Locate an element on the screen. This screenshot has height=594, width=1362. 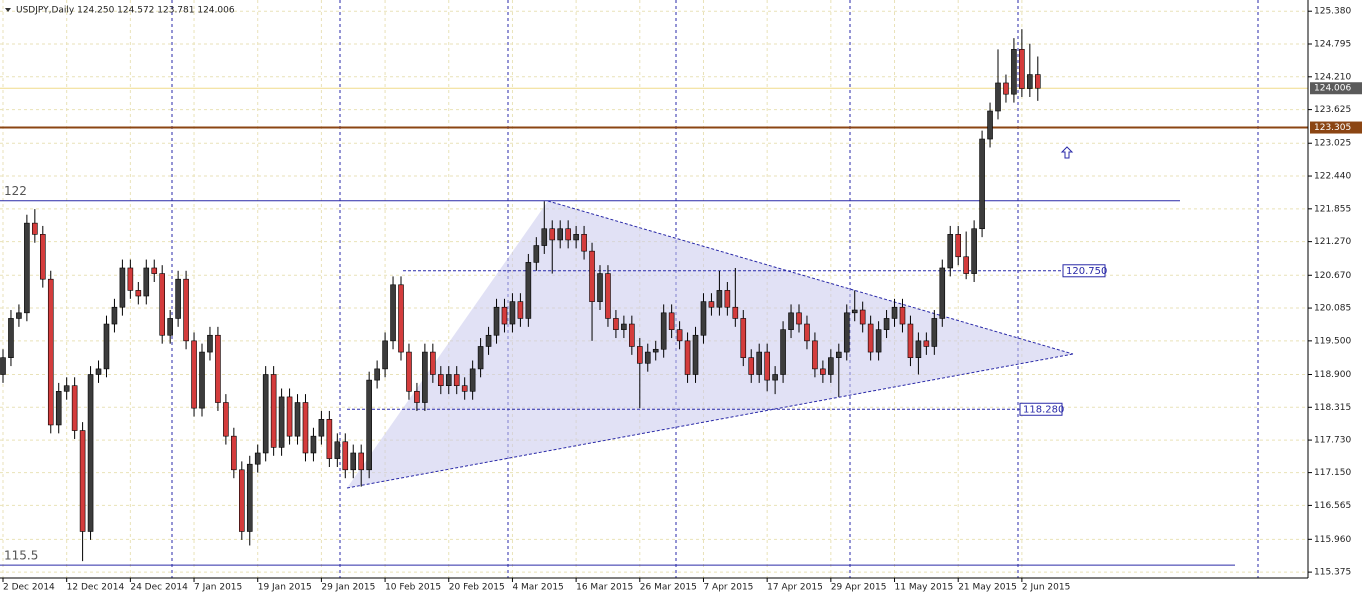
x-tick-label: 2 Dec 2014 is located at coordinates (29, 588).